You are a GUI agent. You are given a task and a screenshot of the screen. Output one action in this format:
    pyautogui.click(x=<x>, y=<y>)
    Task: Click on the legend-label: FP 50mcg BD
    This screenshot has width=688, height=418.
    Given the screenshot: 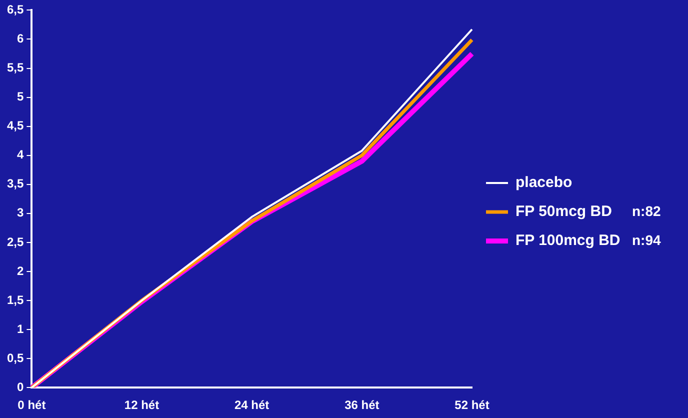 What is the action you would take?
    pyautogui.click(x=564, y=211)
    